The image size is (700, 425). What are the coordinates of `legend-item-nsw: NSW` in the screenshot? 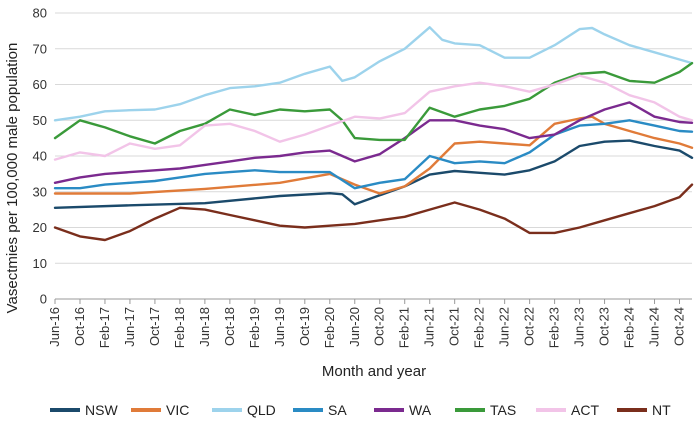 It's located at (84, 410).